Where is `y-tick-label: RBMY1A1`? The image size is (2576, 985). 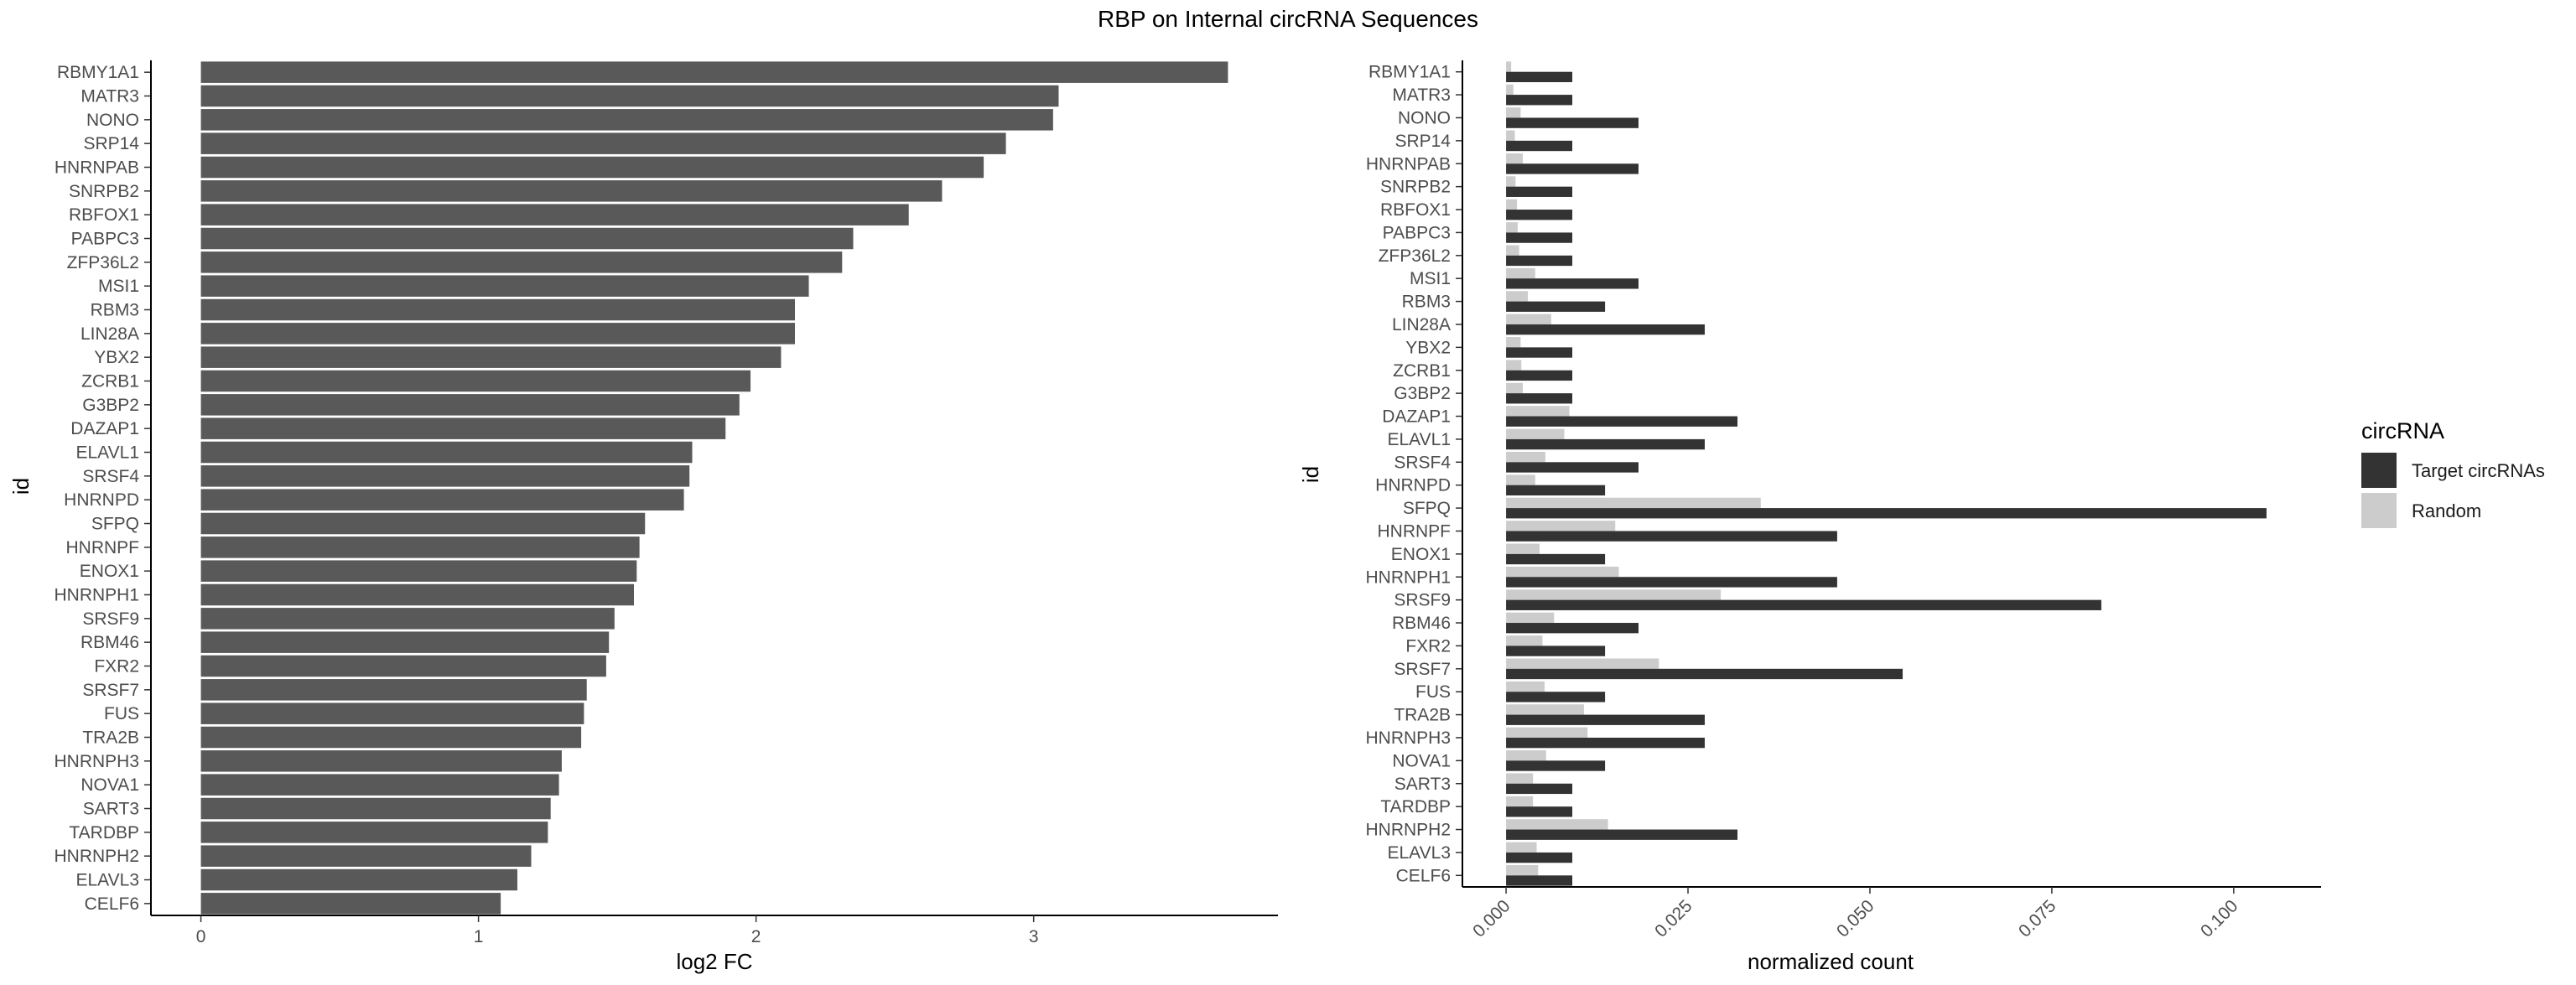 y-tick-label: RBMY1A1 is located at coordinates (98, 72).